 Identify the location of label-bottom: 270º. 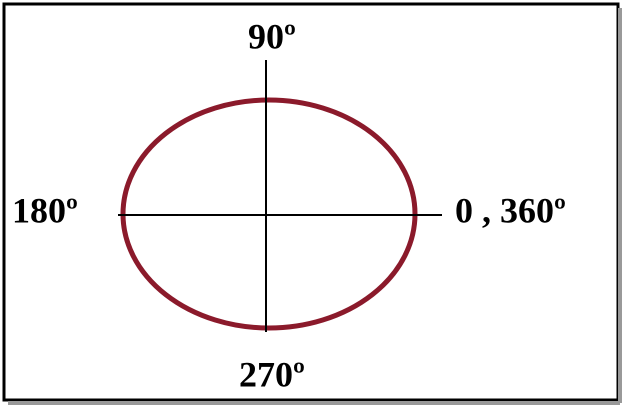
(272, 374).